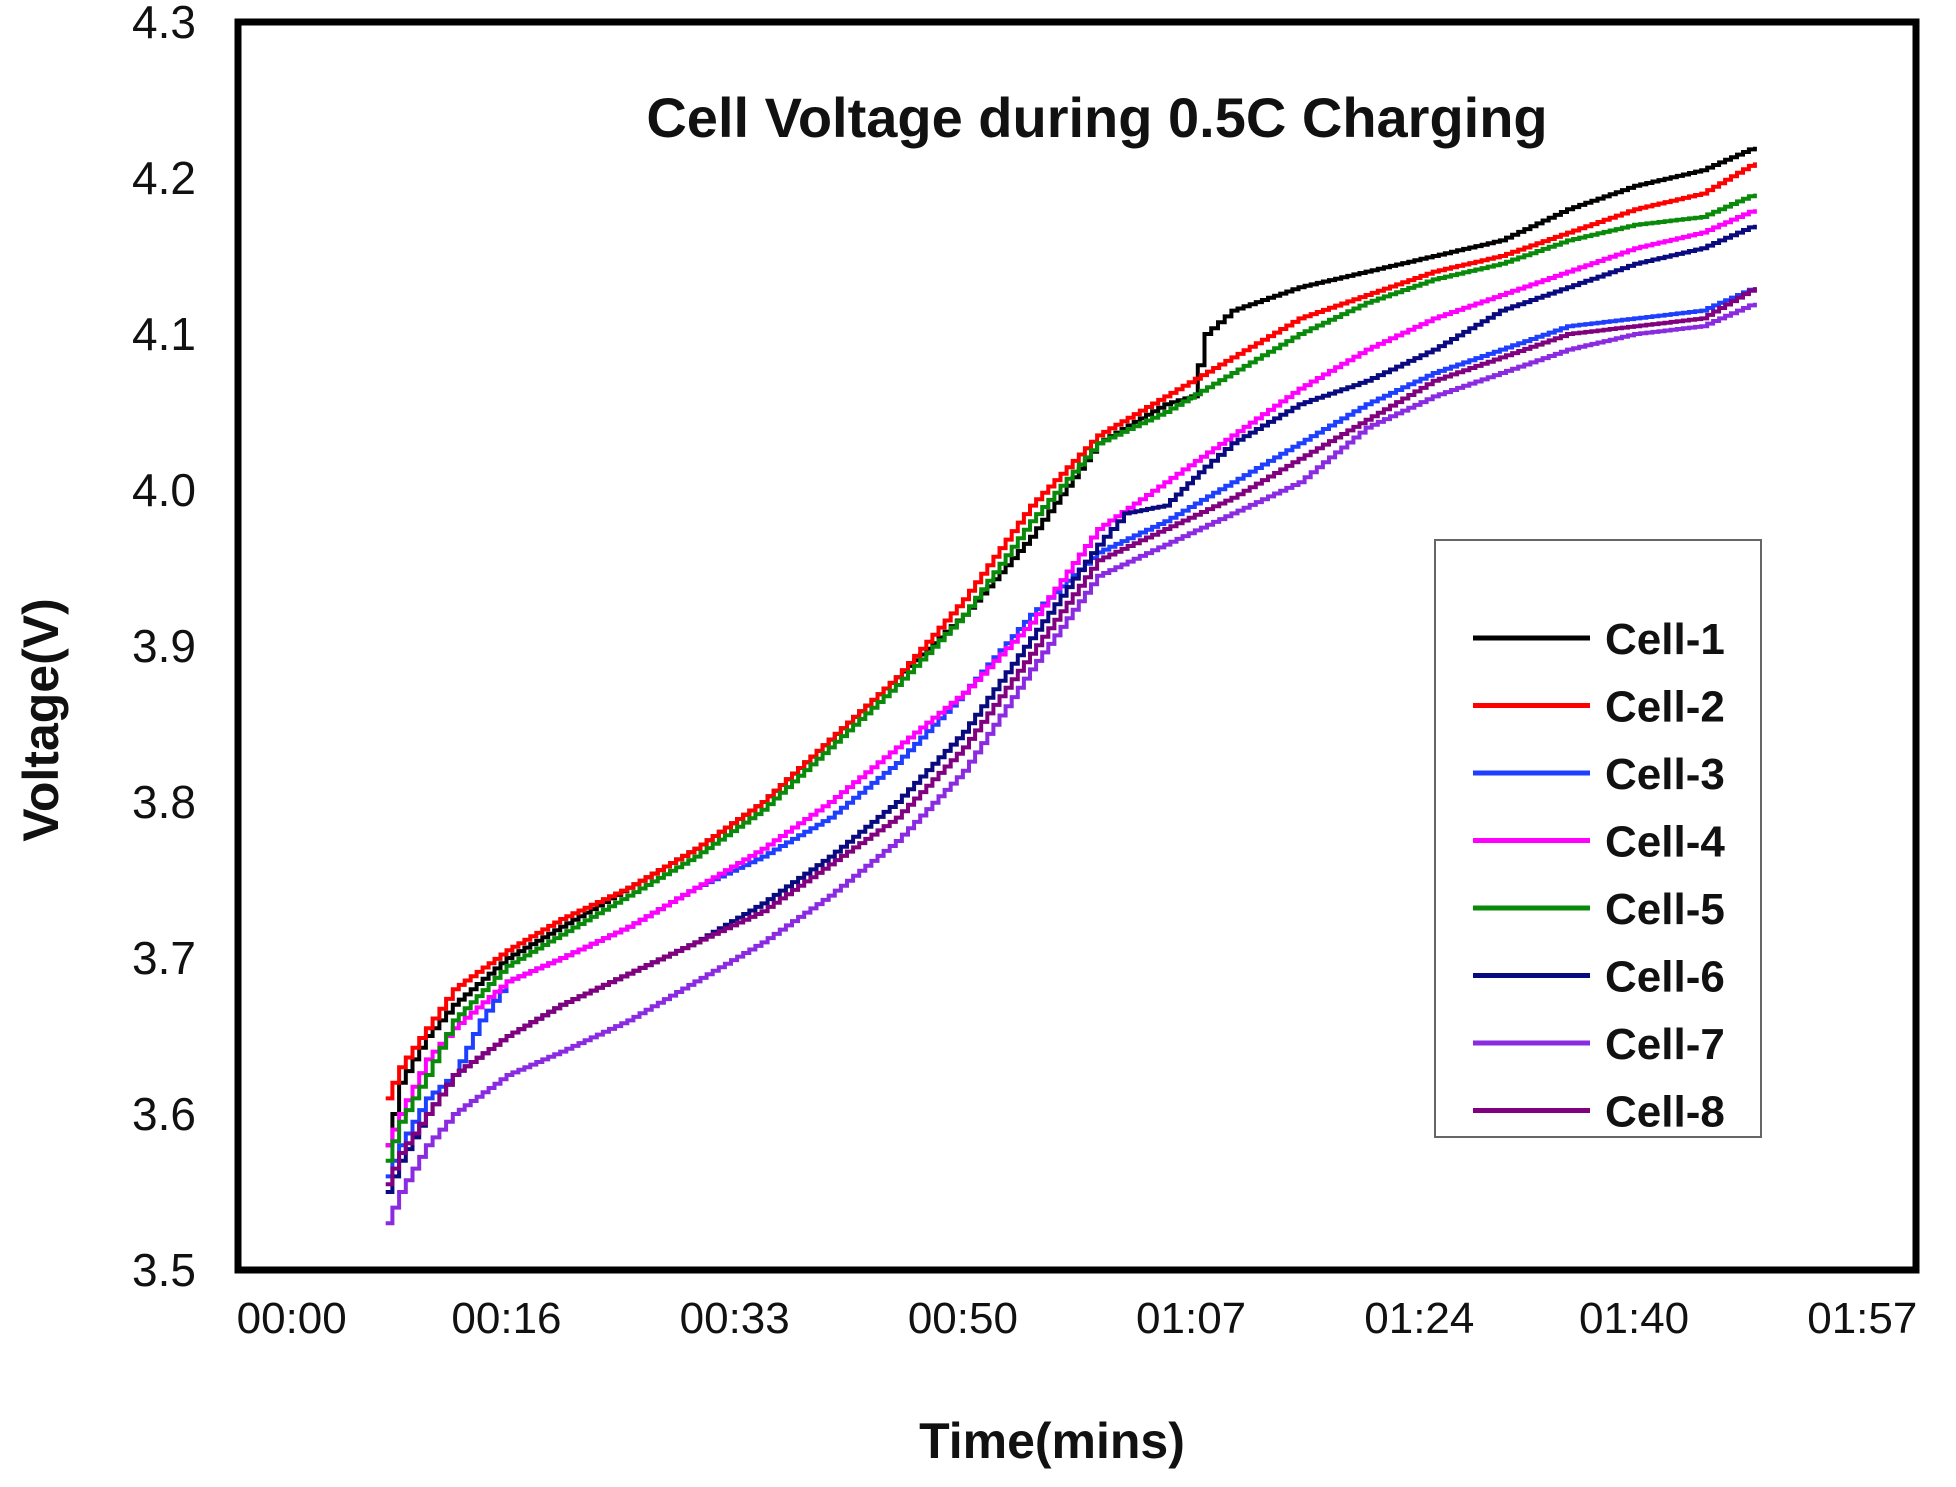 The width and height of the screenshot is (1956, 1487). Describe the element at coordinates (1665, 977) in the screenshot. I see `legend-label: Cell-6` at that location.